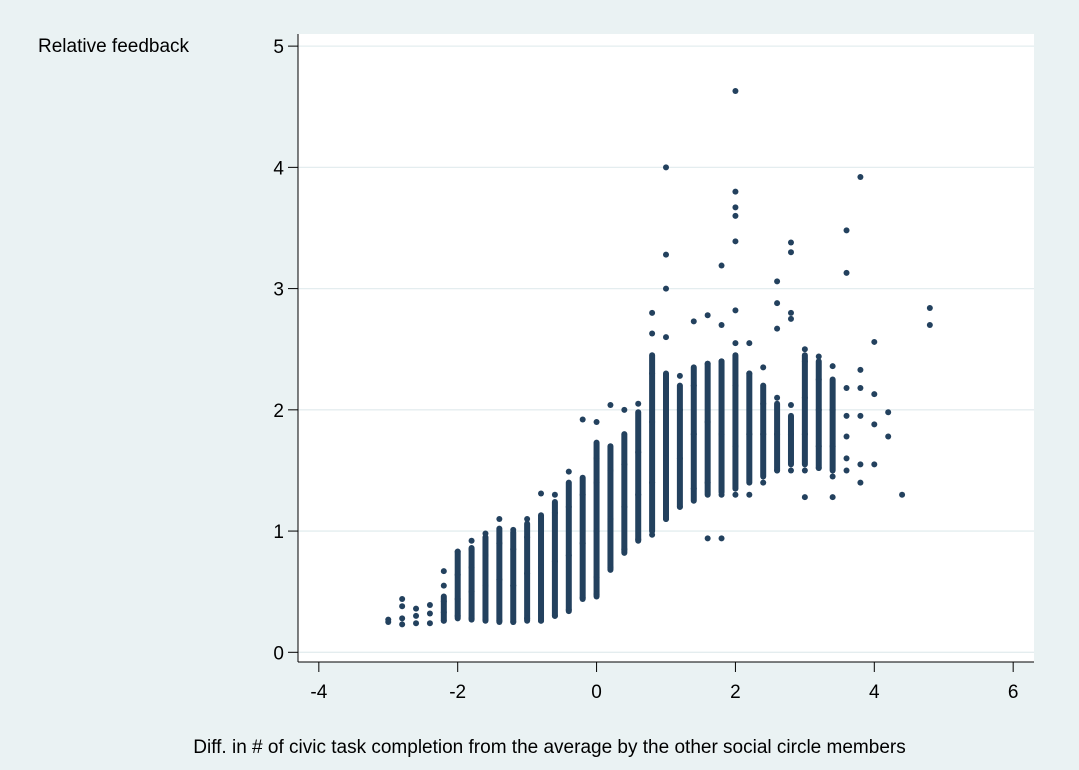 The width and height of the screenshot is (1079, 770). What do you see at coordinates (735, 692) in the screenshot?
I see `x-tick-label: 2` at bounding box center [735, 692].